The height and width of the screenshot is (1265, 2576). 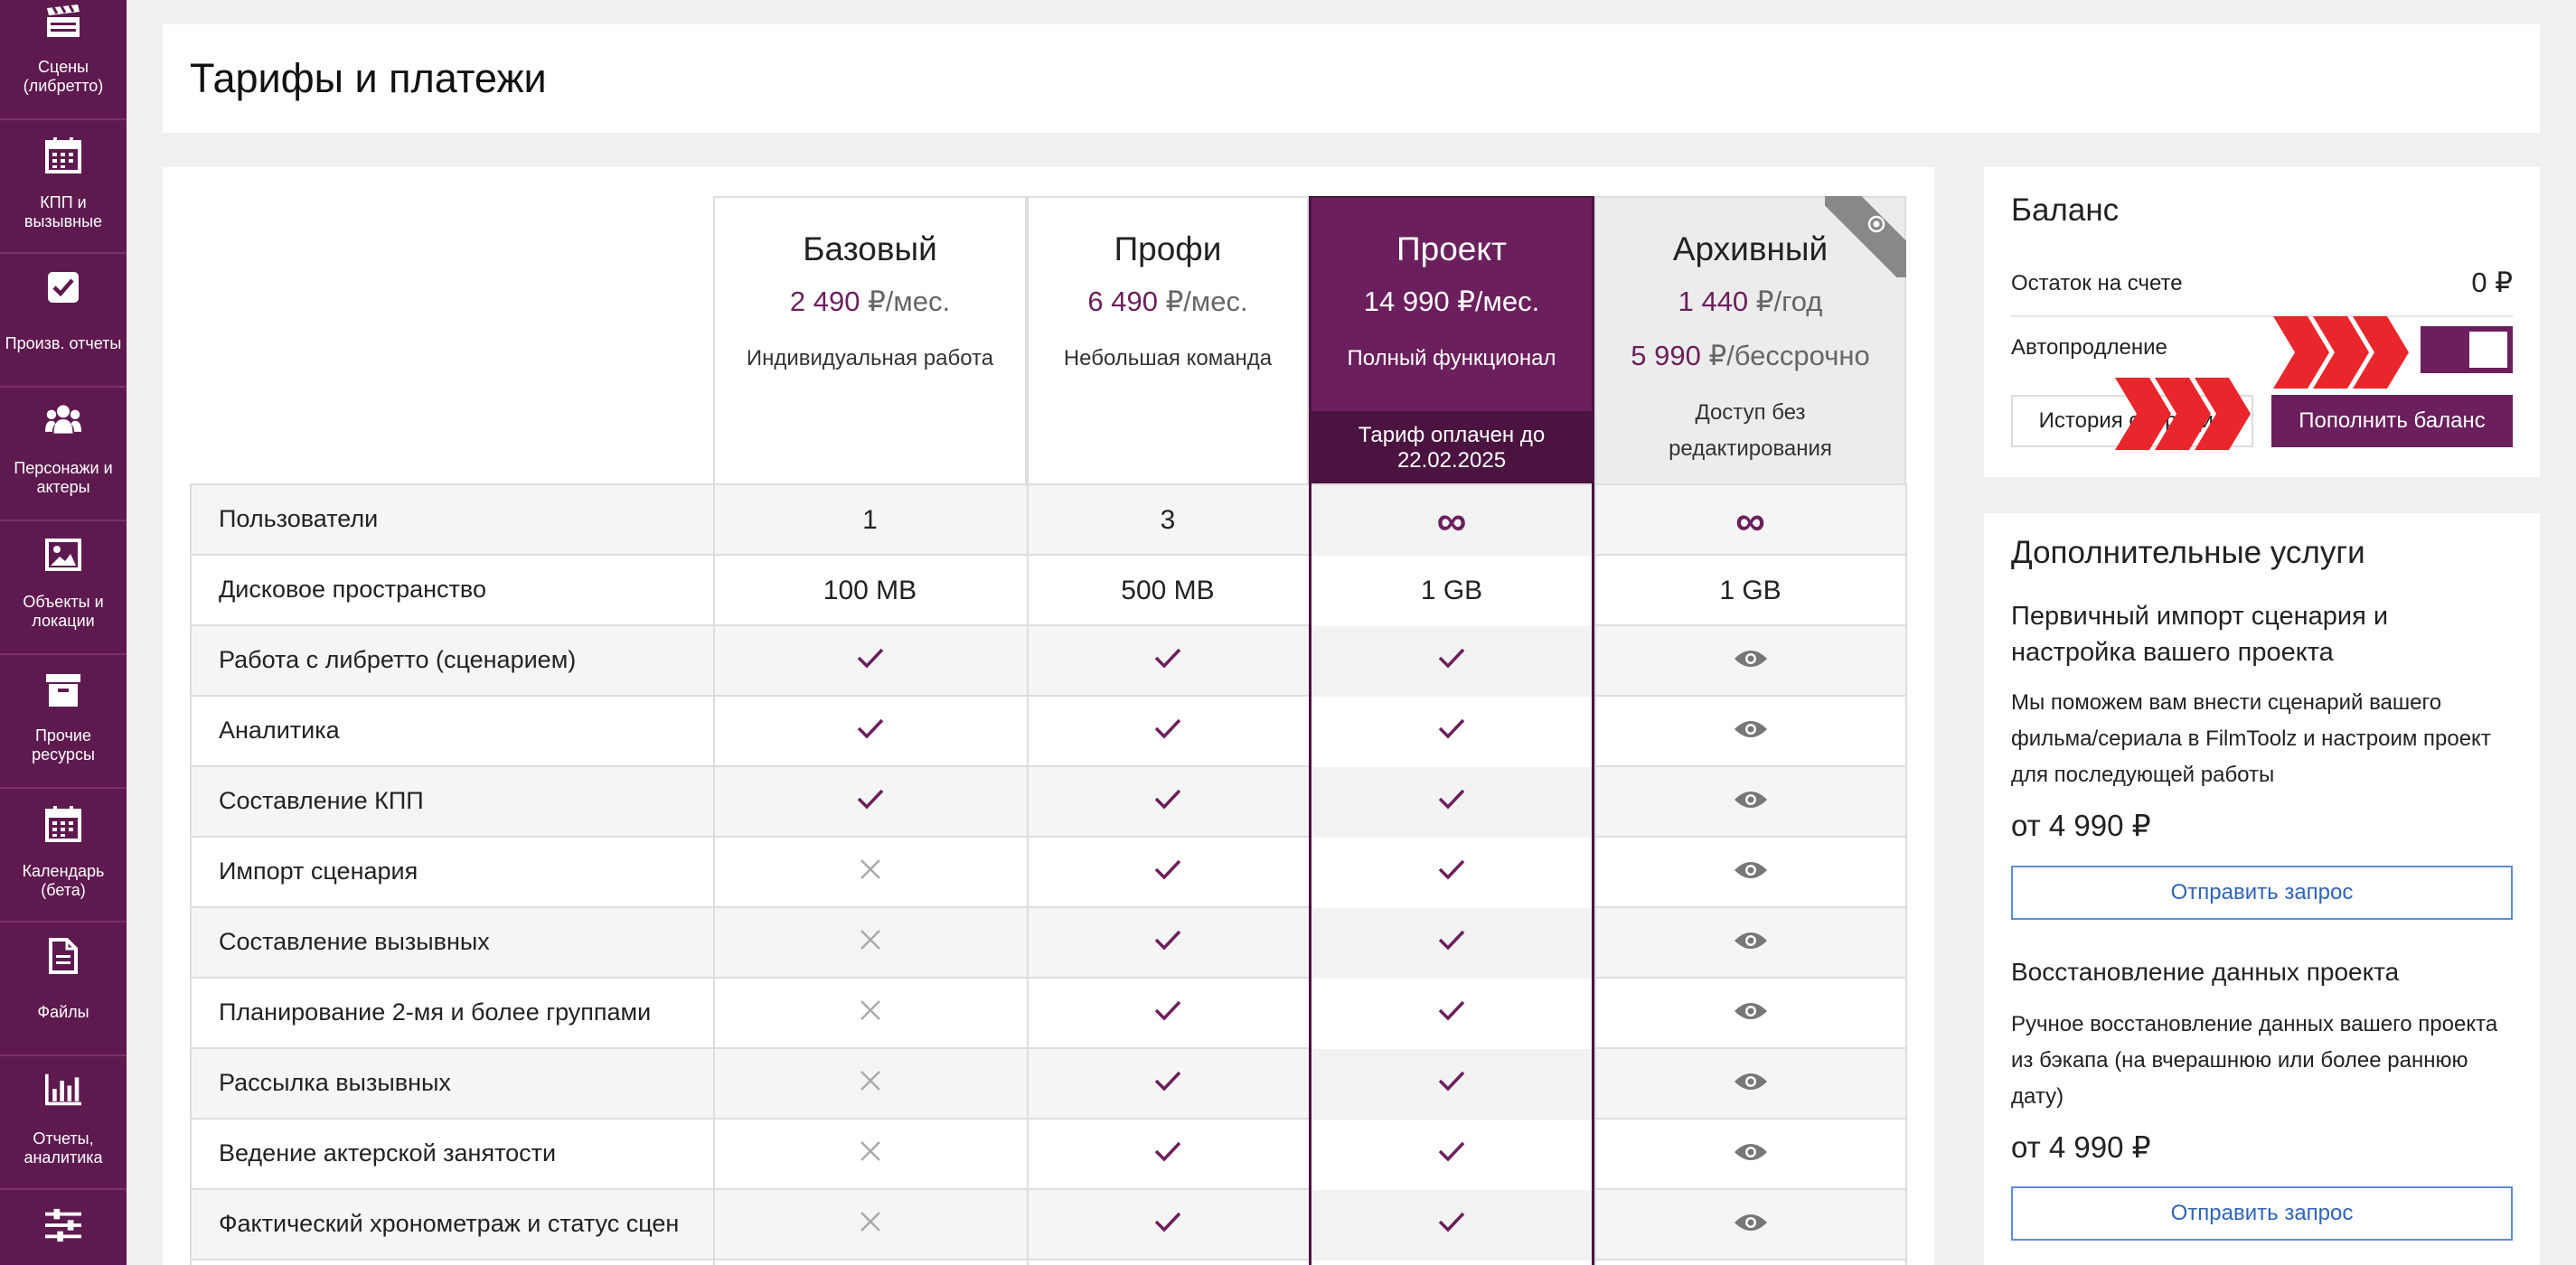 What do you see at coordinates (1452, 248) in the screenshot?
I see `plan-name: Проект` at bounding box center [1452, 248].